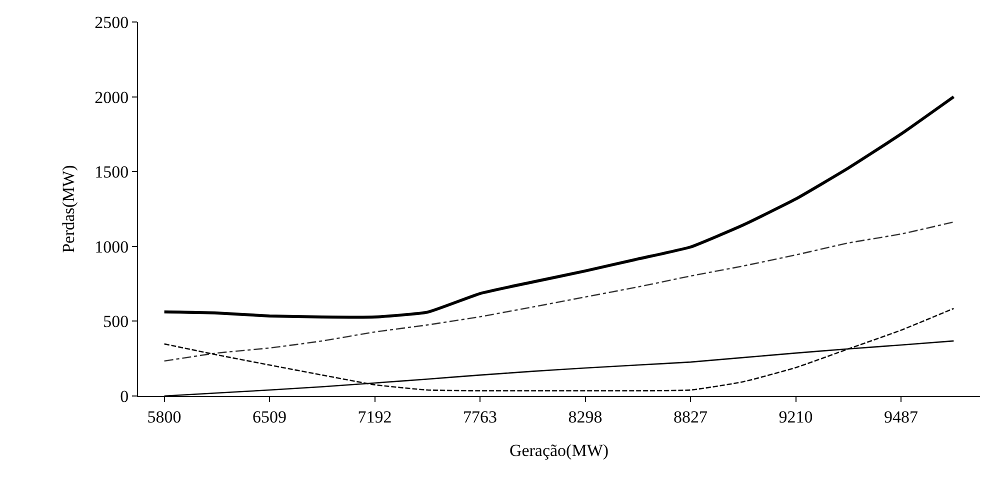 This screenshot has width=995, height=486. I want to click on y-tick-label: 2500, so click(111, 22).